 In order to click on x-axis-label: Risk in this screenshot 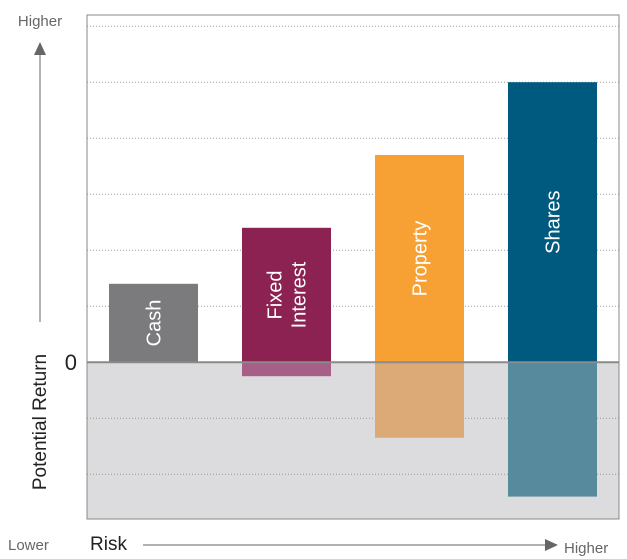, I will do `click(108, 544)`.